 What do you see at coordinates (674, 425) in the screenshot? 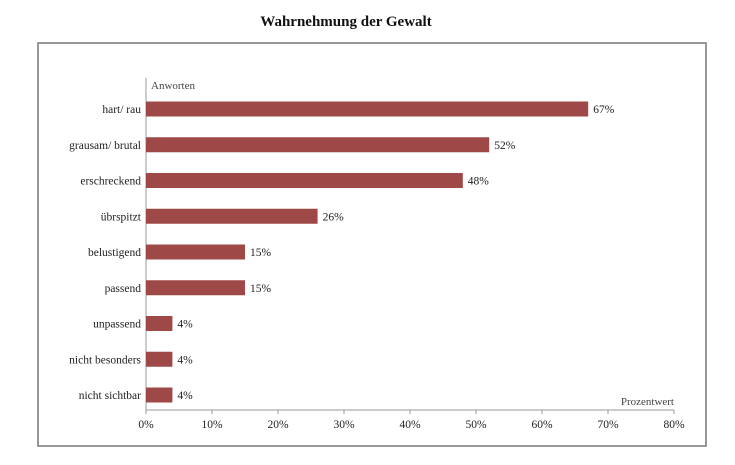
I see `x-tick-label: 80%` at bounding box center [674, 425].